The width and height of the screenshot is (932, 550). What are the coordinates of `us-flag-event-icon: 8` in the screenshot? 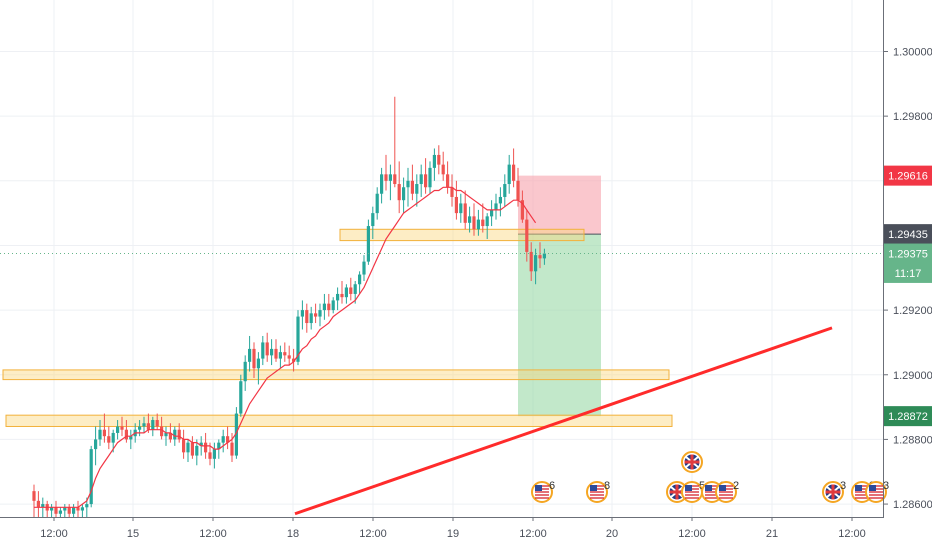 It's located at (598, 491).